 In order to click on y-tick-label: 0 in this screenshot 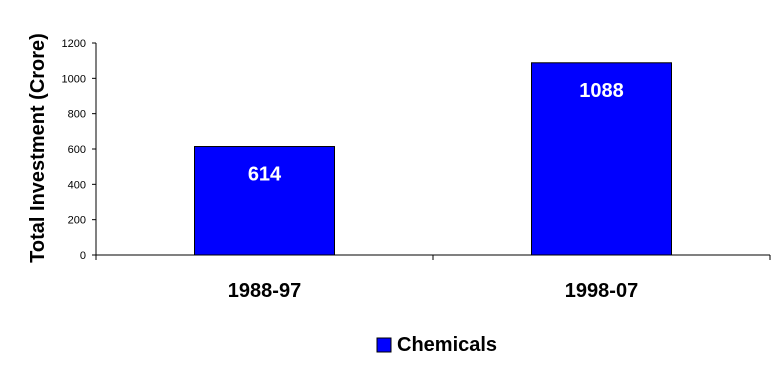, I will do `click(83, 256)`.